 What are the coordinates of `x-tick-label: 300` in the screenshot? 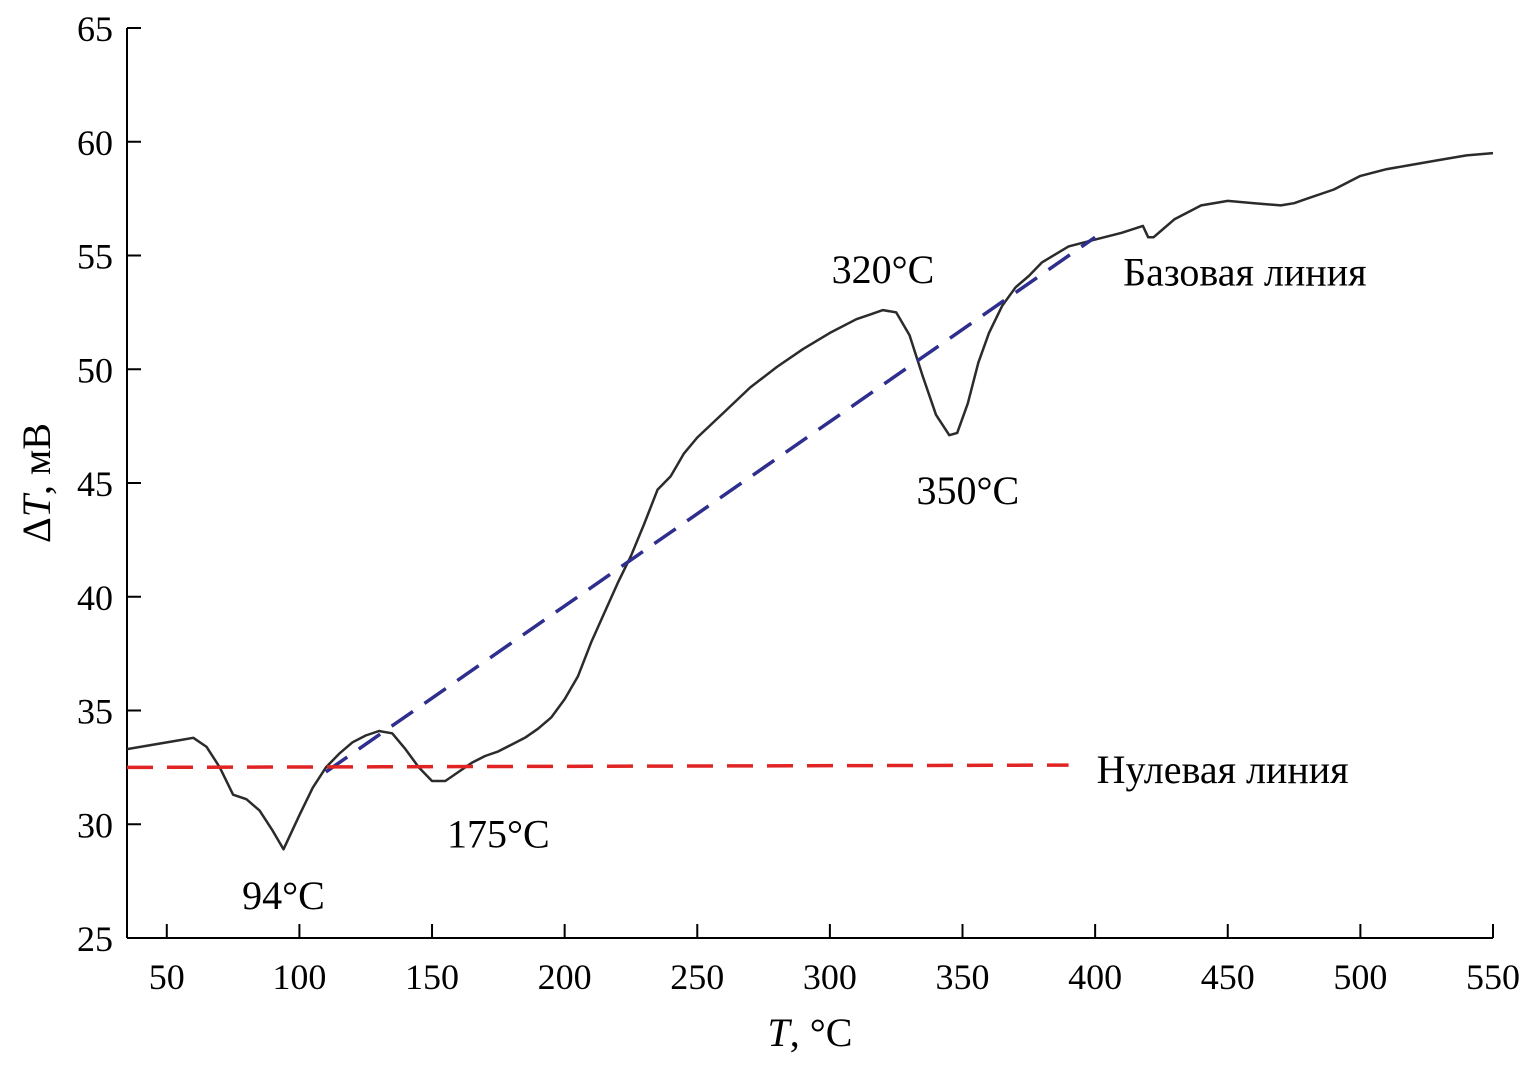 It's located at (830, 977).